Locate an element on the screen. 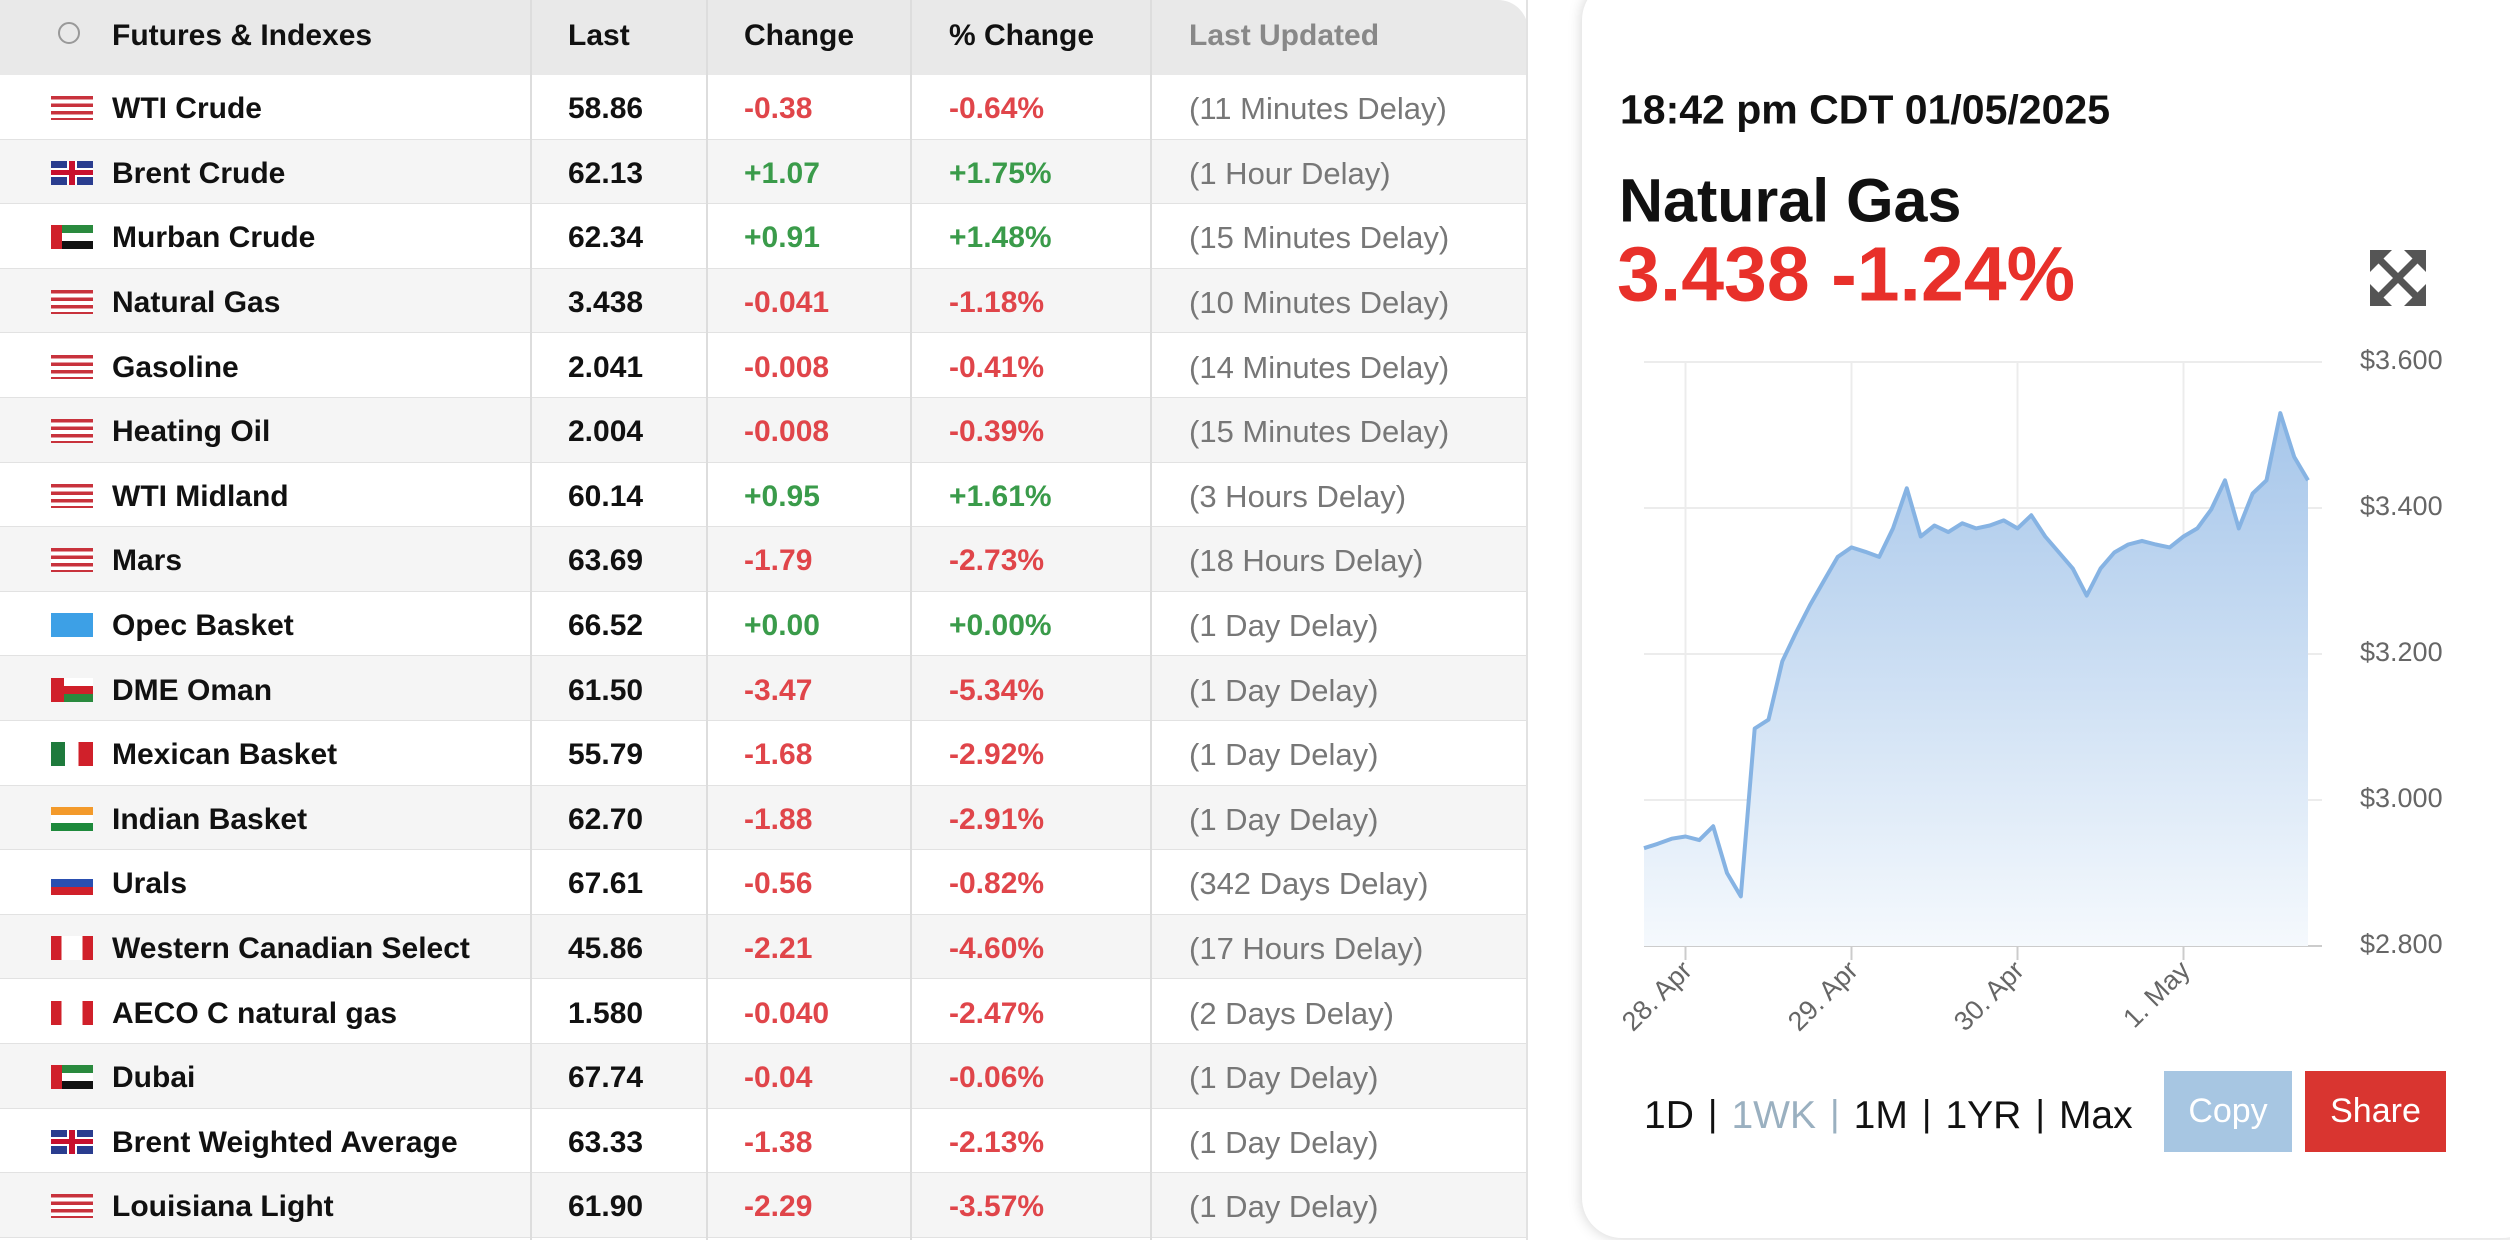  percent-change: -3.57% is located at coordinates (997, 1207).